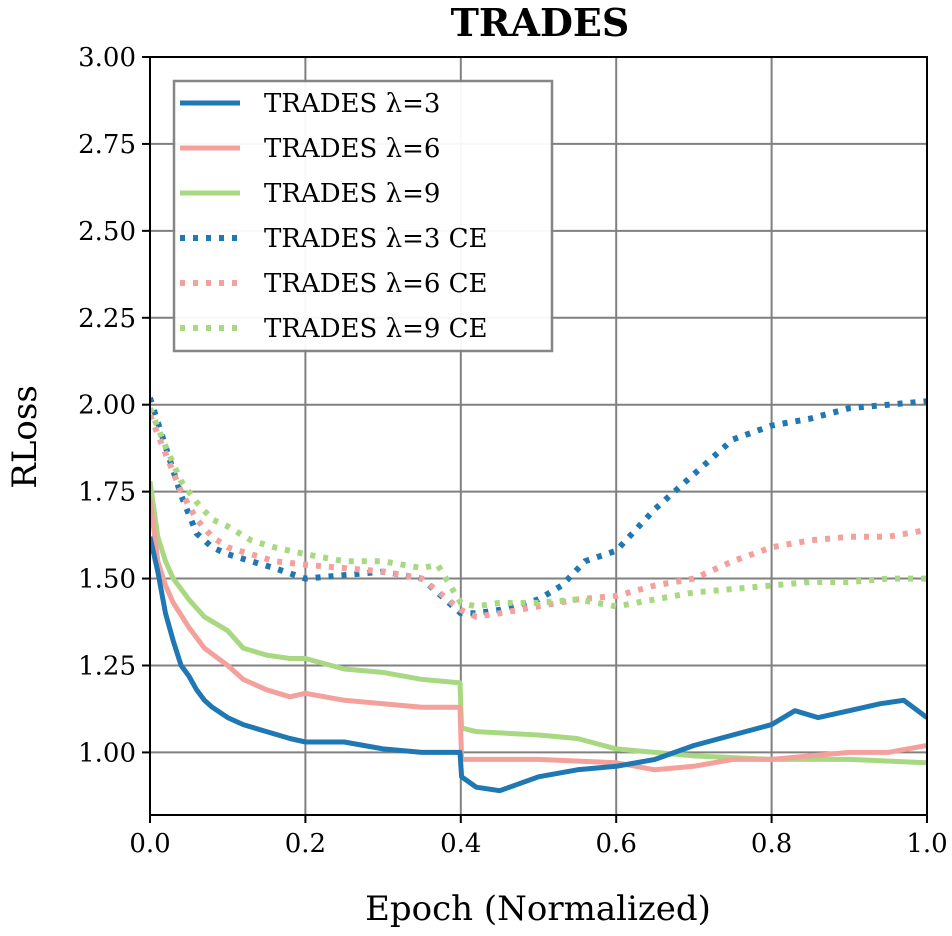 This screenshot has height=936, width=952. Describe the element at coordinates (149, 844) in the screenshot. I see `x-tick-label: 0.0` at that location.